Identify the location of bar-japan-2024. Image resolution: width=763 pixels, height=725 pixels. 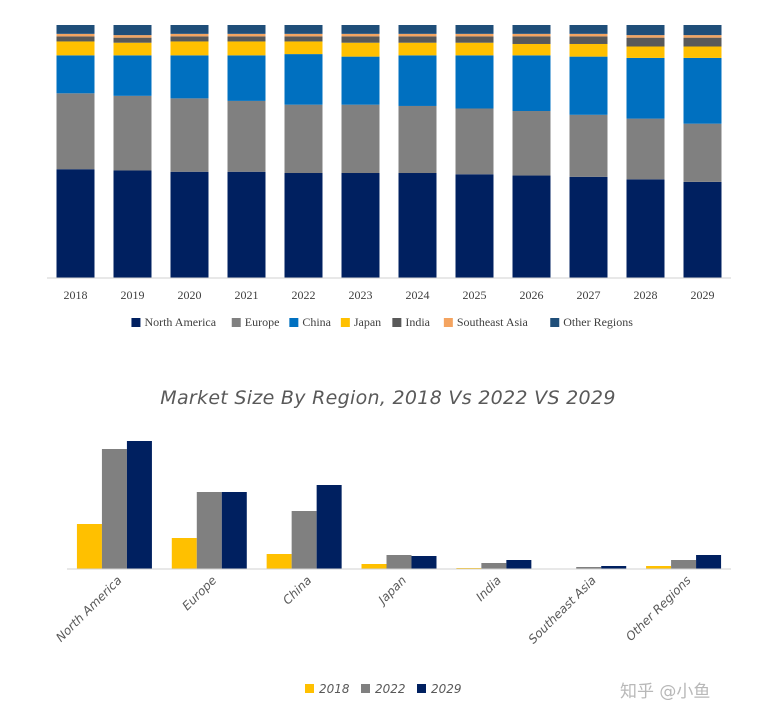
(417, 49).